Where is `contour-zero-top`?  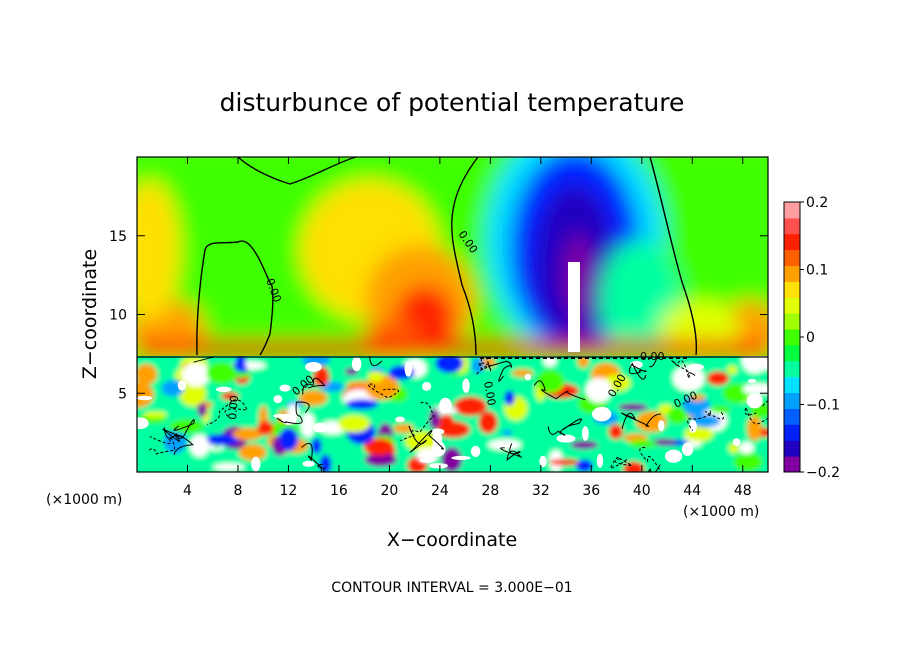 contour-zero-top is located at coordinates (297, 170).